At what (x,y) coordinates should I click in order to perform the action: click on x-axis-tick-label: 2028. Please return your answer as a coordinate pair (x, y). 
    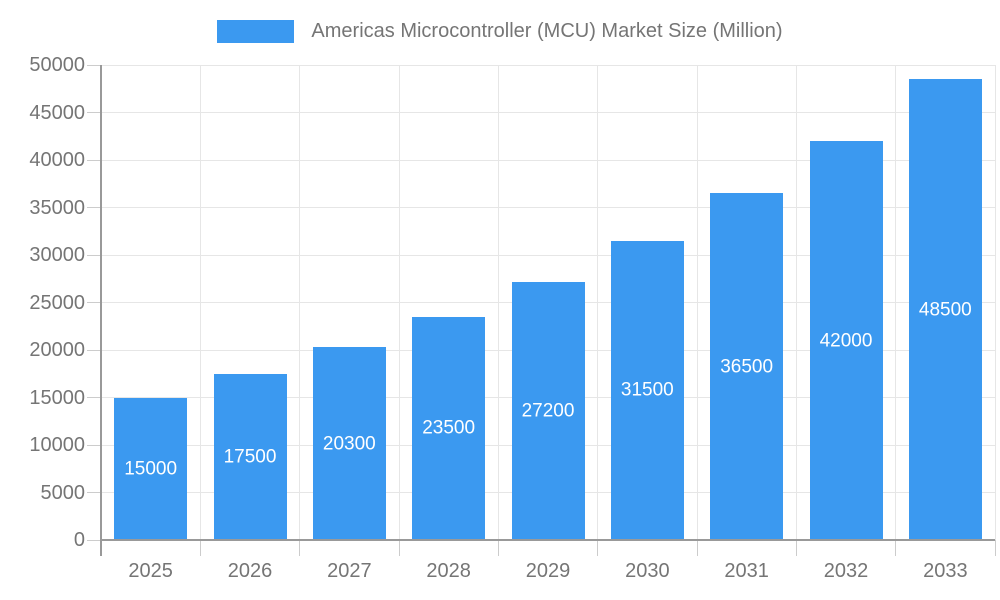
    Looking at the image, I should click on (448, 571).